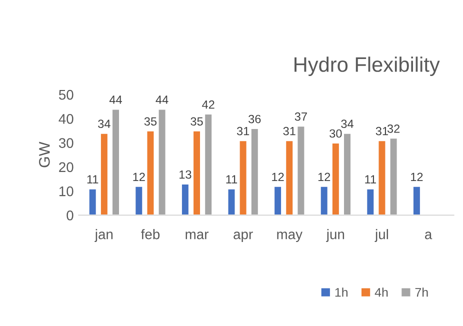 The height and width of the screenshot is (326, 463). I want to click on x-tick-label: apr, so click(243, 237).